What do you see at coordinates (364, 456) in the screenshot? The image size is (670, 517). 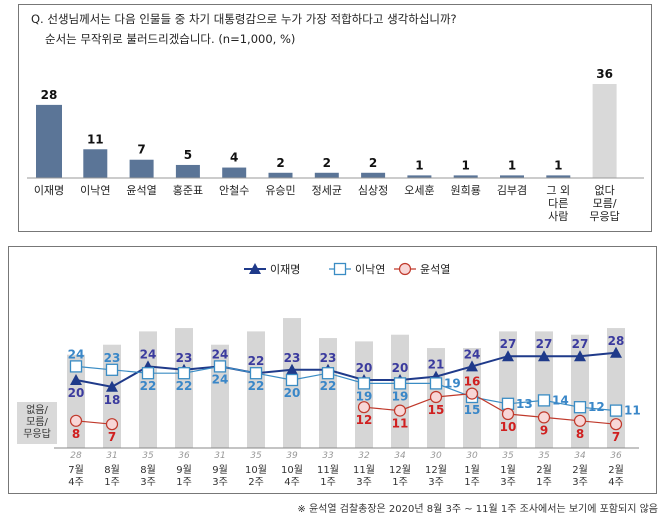 I see `none-bar-label: 32` at bounding box center [364, 456].